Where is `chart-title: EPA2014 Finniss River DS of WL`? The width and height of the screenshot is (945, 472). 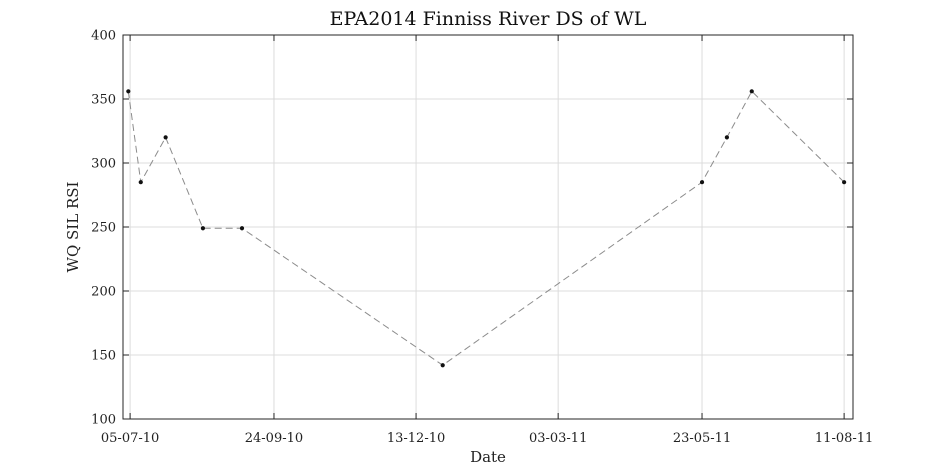
chart-title: EPA2014 Finniss River DS of WL is located at coordinates (488, 19).